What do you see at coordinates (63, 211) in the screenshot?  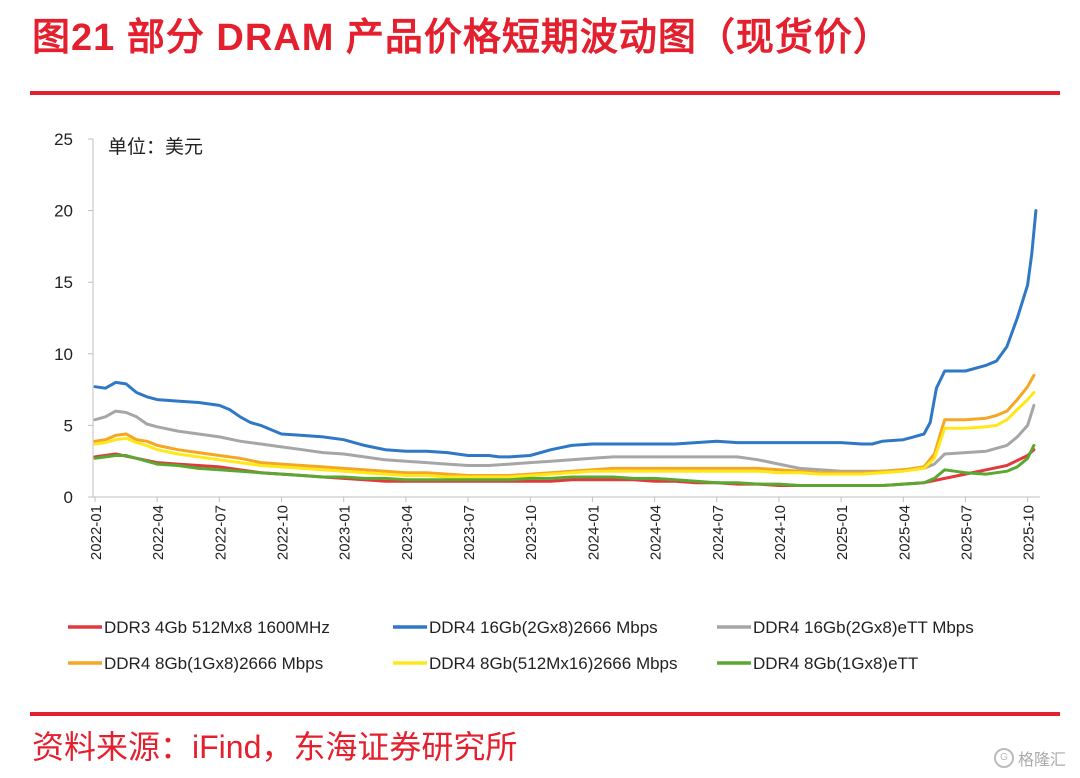 I see `y-tick-label: 20` at bounding box center [63, 211].